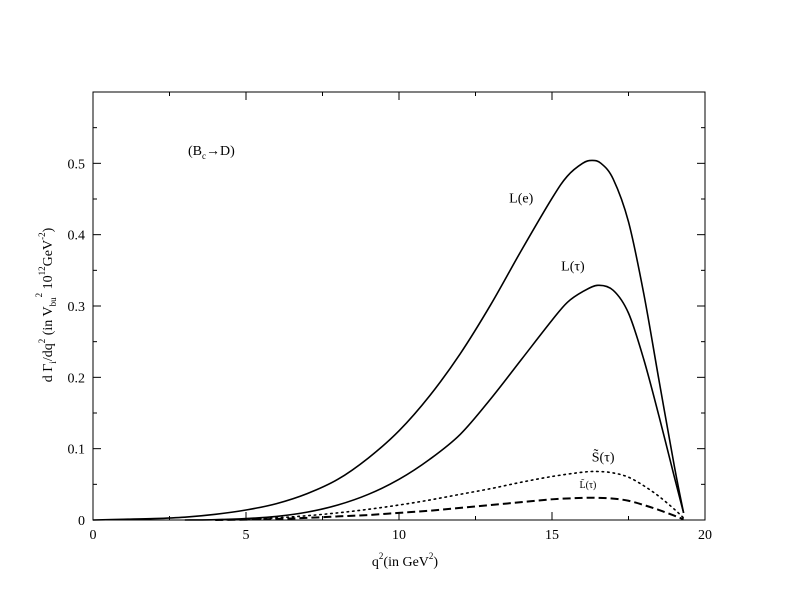 The height and width of the screenshot is (612, 792). I want to click on x-axis-title-mid: (in GeV, so click(406, 562).